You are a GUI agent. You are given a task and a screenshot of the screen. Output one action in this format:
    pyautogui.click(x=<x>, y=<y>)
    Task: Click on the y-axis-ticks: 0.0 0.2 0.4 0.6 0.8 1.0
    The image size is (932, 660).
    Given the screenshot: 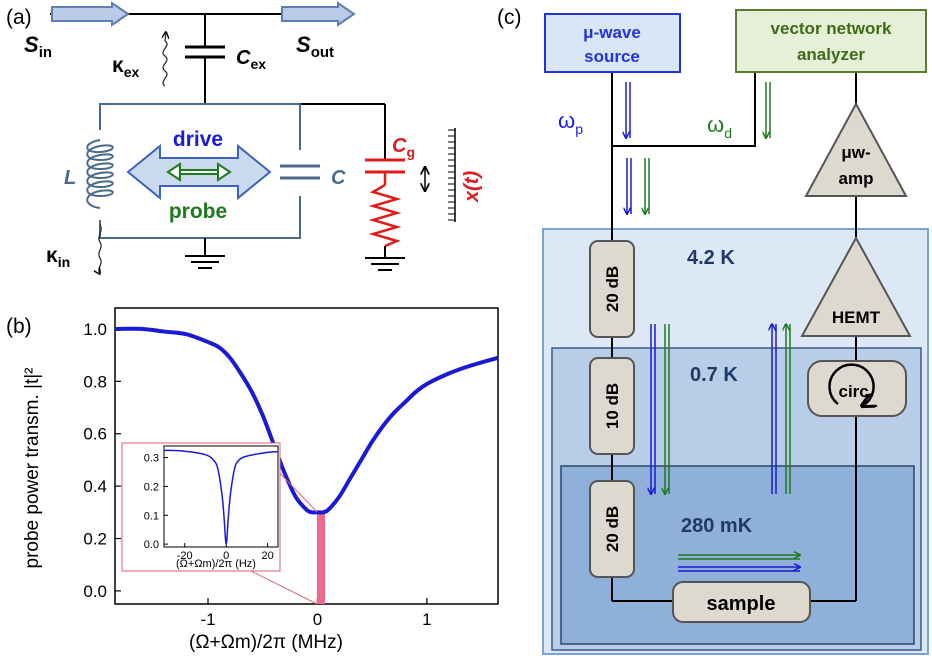 What is the action you would take?
    pyautogui.click(x=102, y=460)
    